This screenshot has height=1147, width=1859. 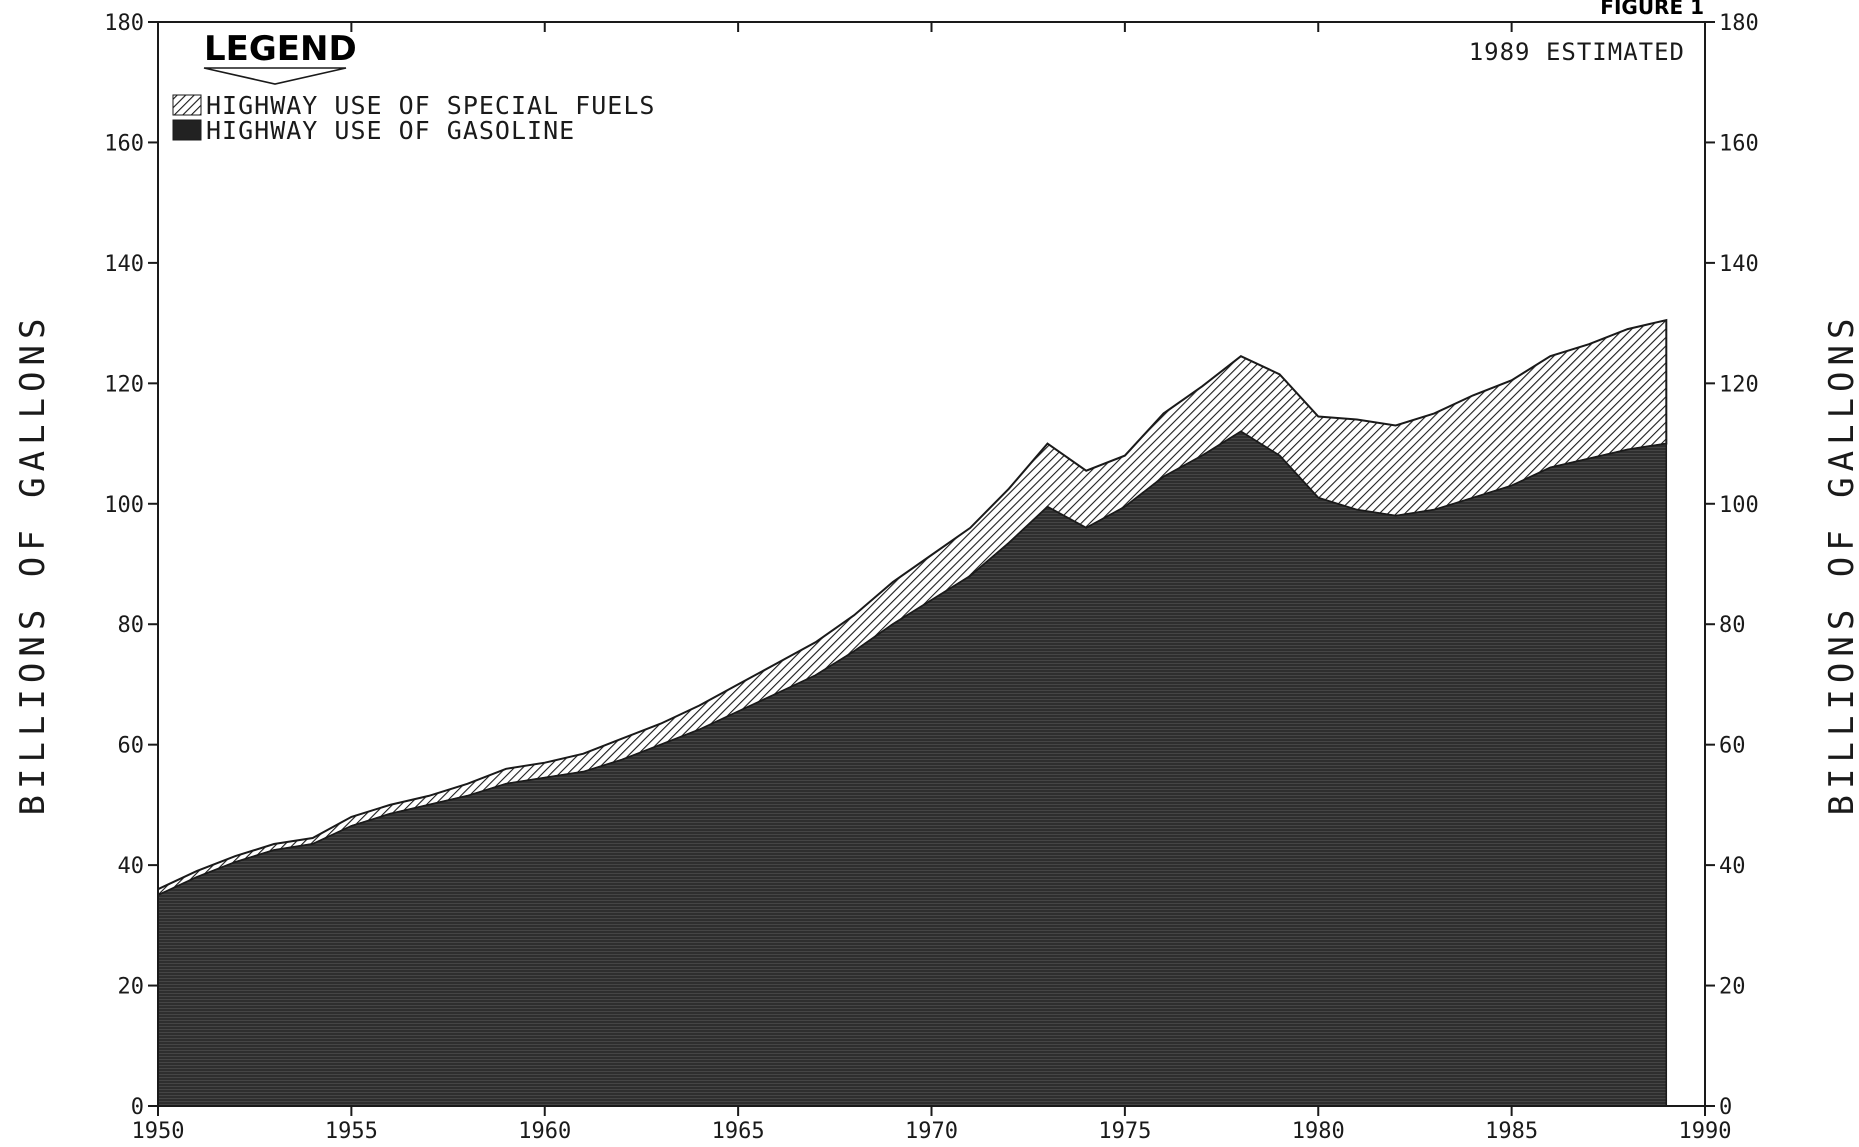 What do you see at coordinates (1840, 564) in the screenshot?
I see `y-axis-title-right: BILLIONS OF GALLONS` at bounding box center [1840, 564].